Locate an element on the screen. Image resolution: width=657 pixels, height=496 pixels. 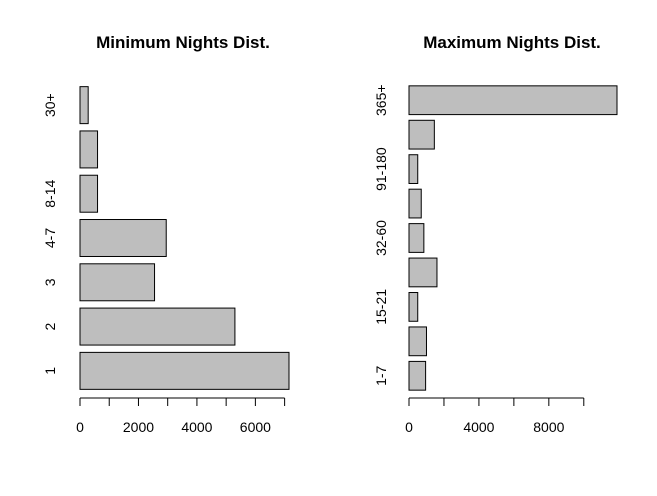
max-x-tick-label-0: 0 is located at coordinates (409, 427).